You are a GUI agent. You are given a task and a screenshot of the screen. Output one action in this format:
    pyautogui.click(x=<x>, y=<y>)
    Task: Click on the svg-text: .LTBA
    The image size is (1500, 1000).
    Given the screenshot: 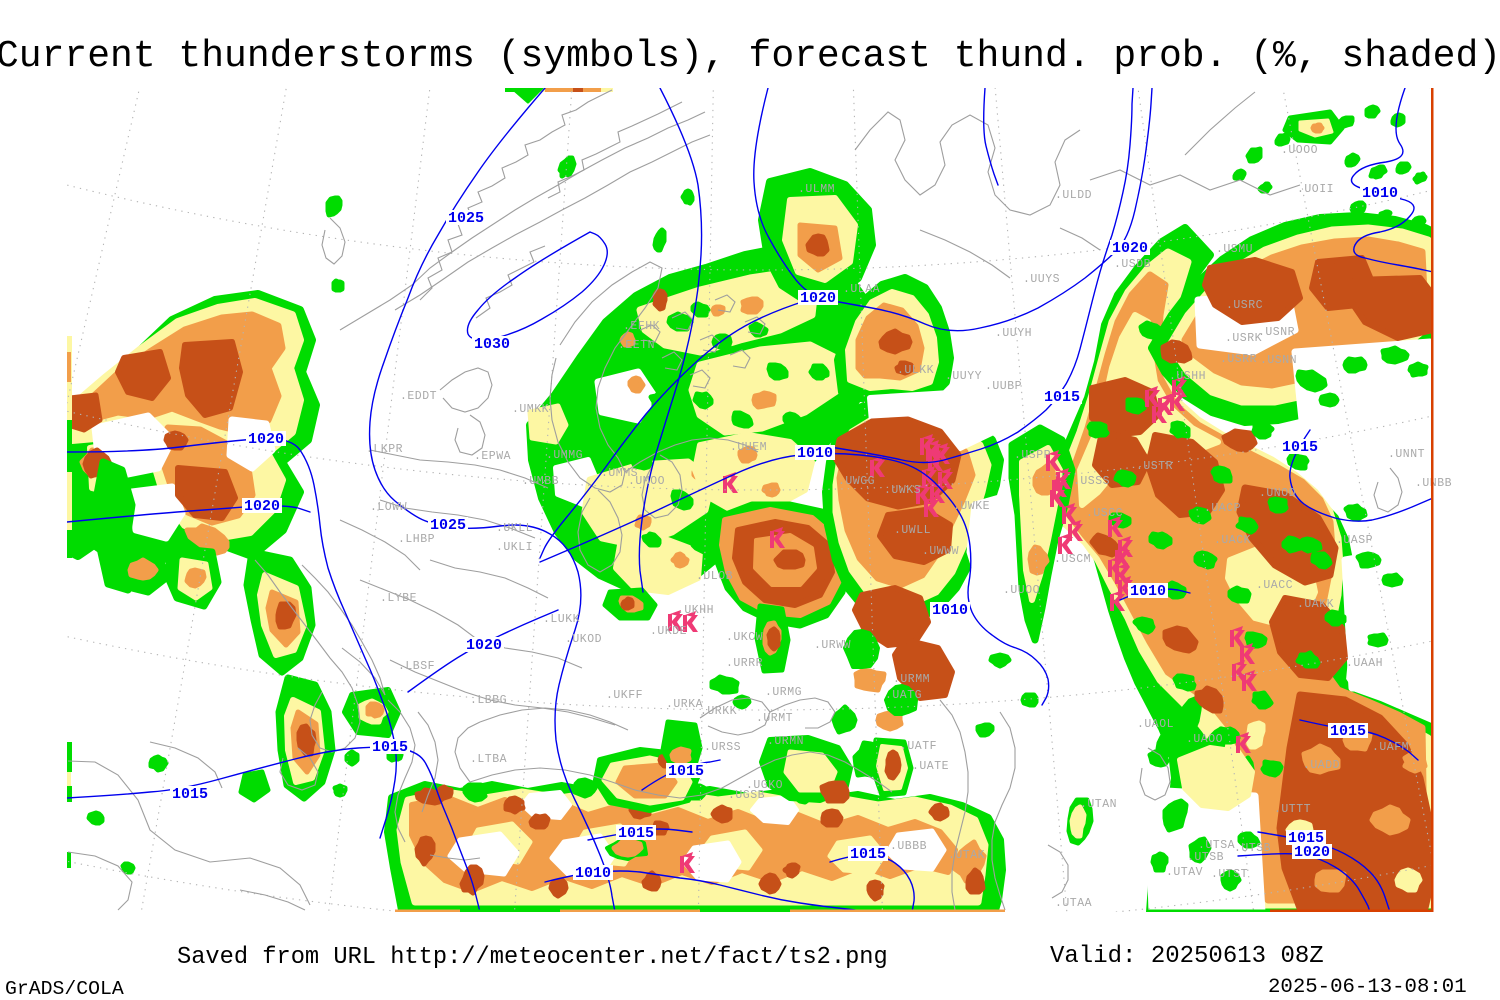 What is the action you would take?
    pyautogui.click(x=488, y=759)
    